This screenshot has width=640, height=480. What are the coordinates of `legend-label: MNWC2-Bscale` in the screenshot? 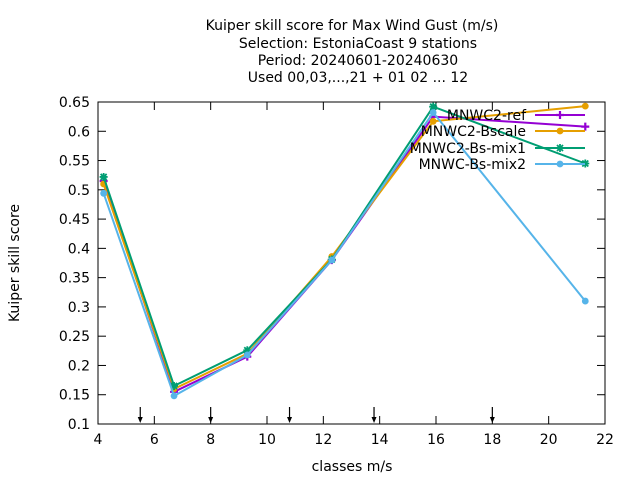 It's located at (473, 132).